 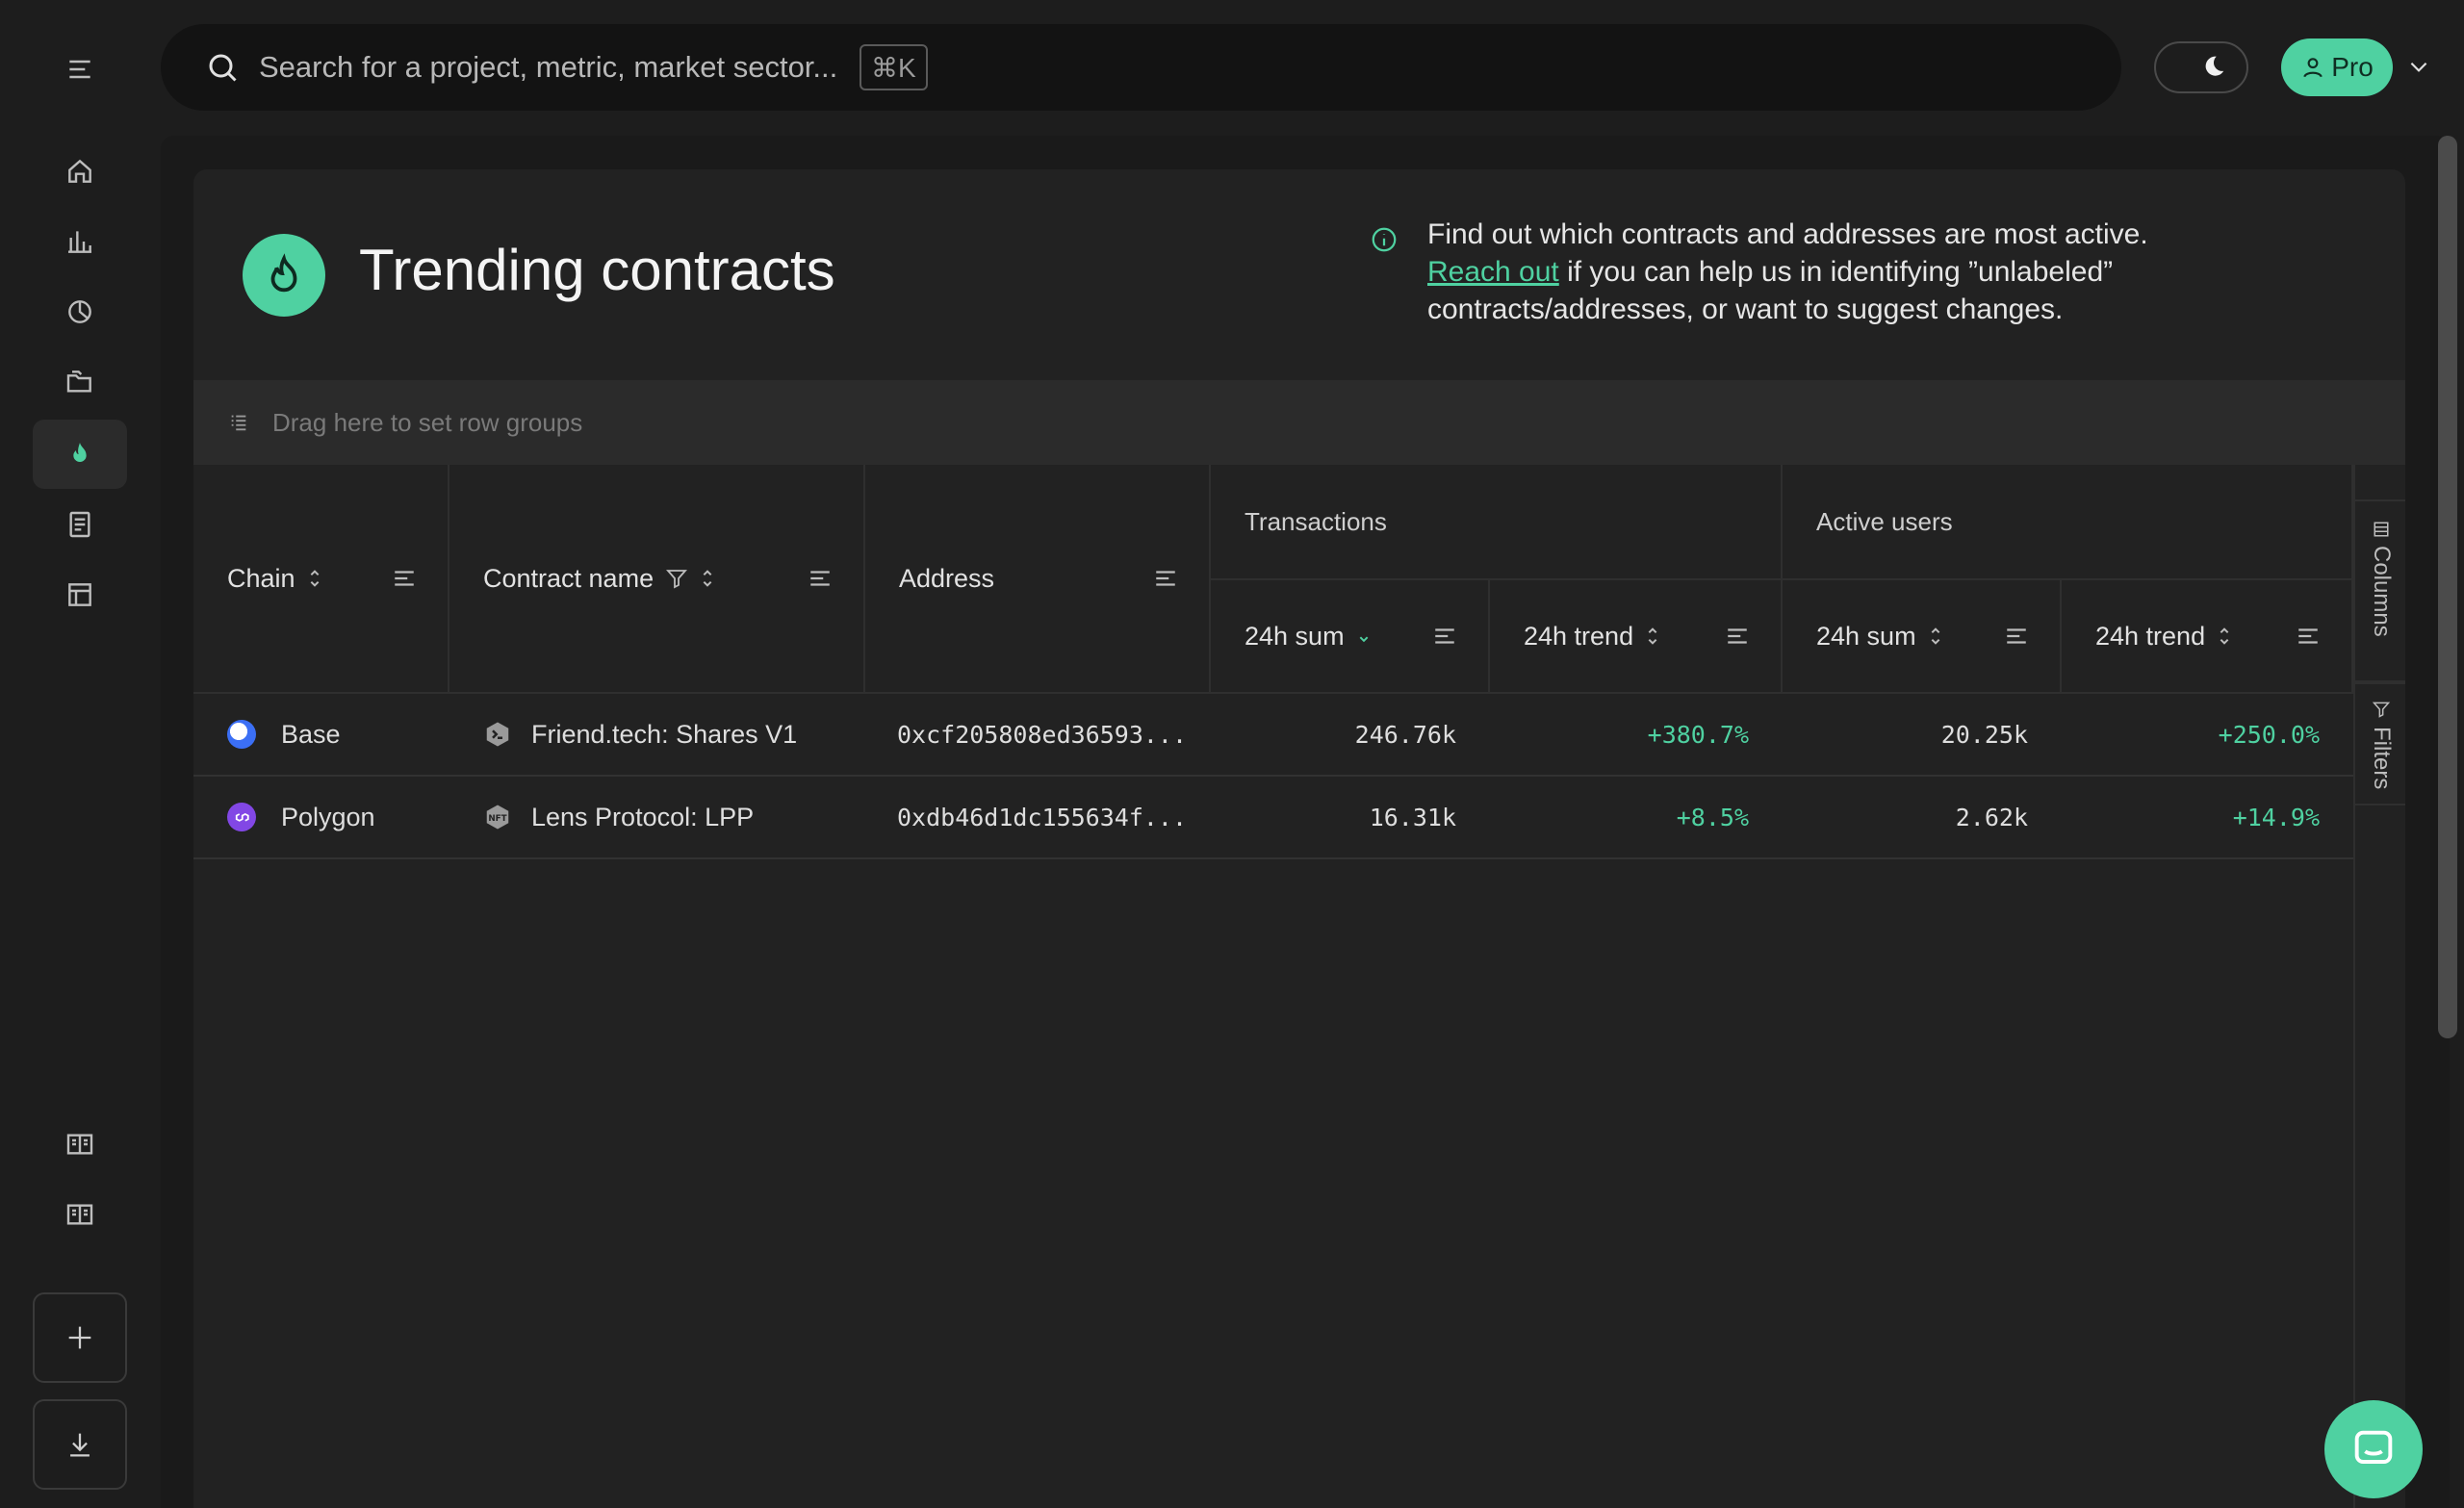 What do you see at coordinates (1384, 239) in the screenshot?
I see `info-icon` at bounding box center [1384, 239].